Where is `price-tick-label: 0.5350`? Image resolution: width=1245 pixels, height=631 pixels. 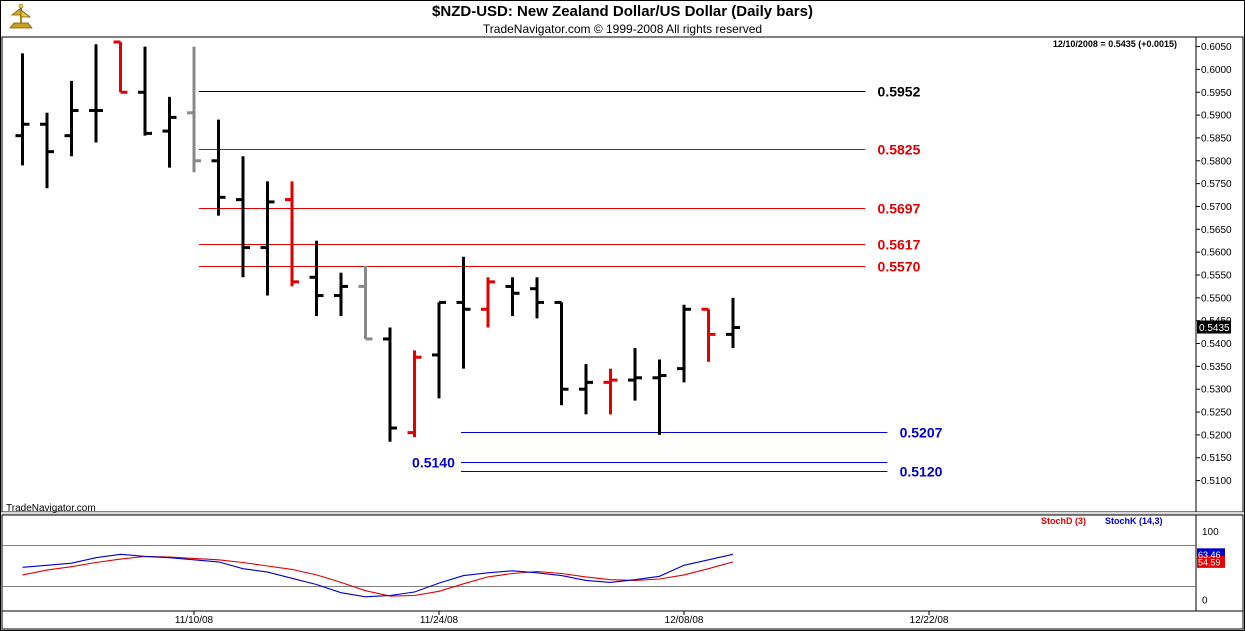 price-tick-label: 0.5350 is located at coordinates (1216, 367).